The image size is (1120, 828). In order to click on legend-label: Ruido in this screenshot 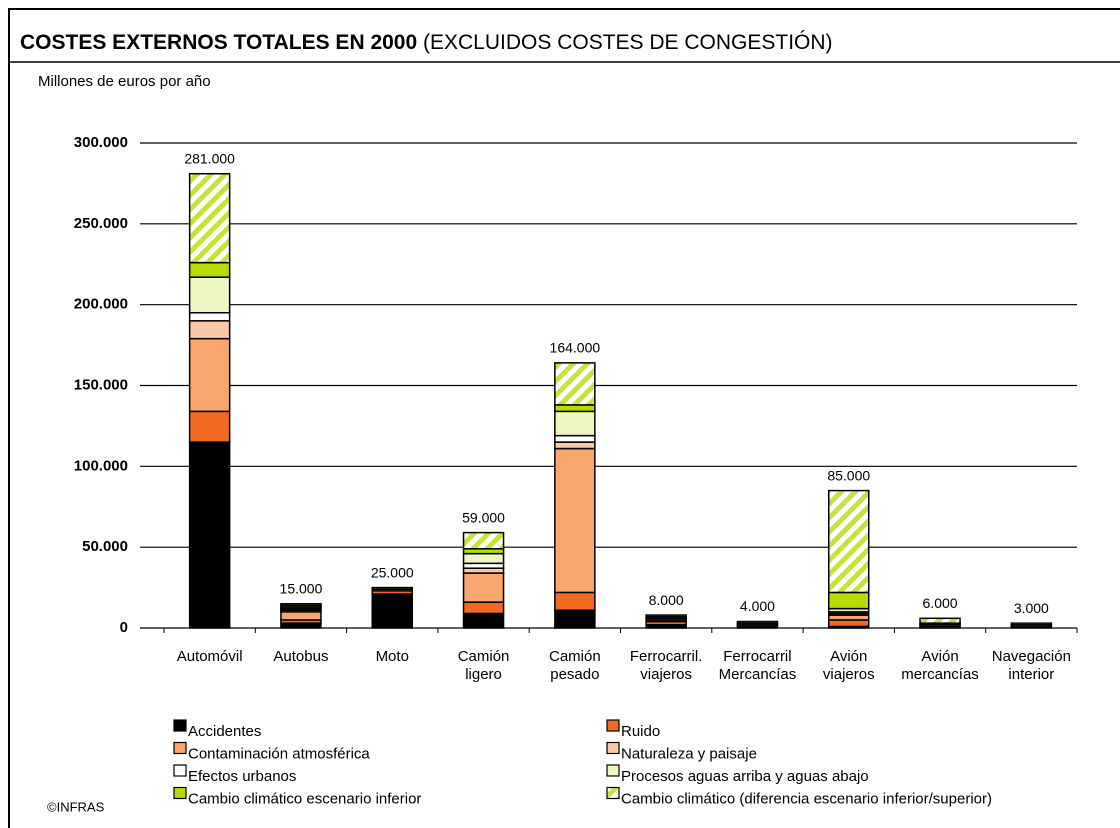, I will do `click(640, 731)`.